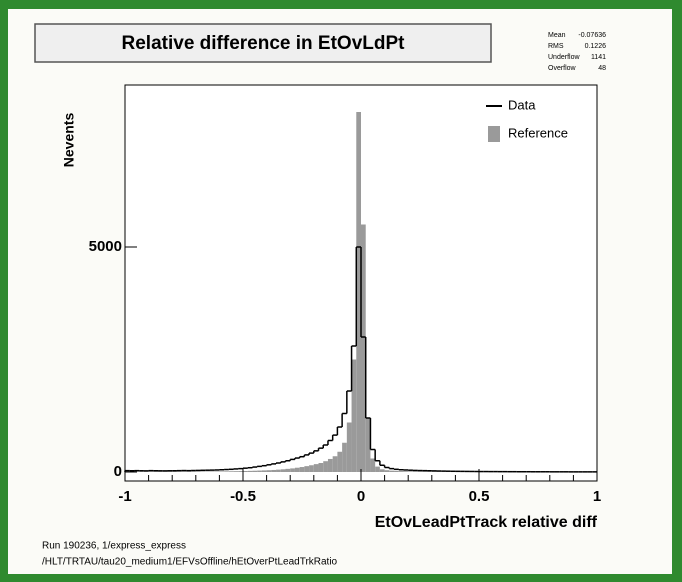  What do you see at coordinates (522, 104) in the screenshot?
I see `legend-label: Data` at bounding box center [522, 104].